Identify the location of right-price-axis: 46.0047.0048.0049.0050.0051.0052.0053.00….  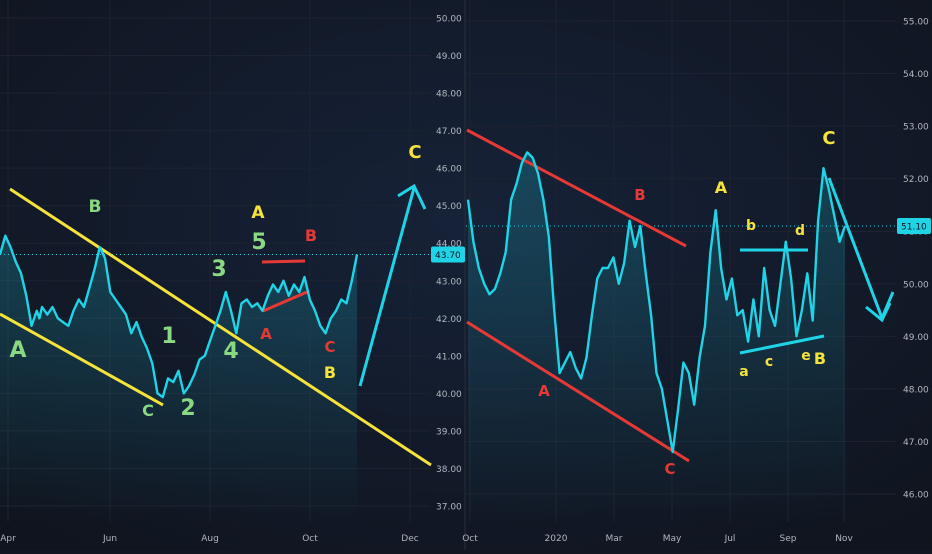
(914, 259).